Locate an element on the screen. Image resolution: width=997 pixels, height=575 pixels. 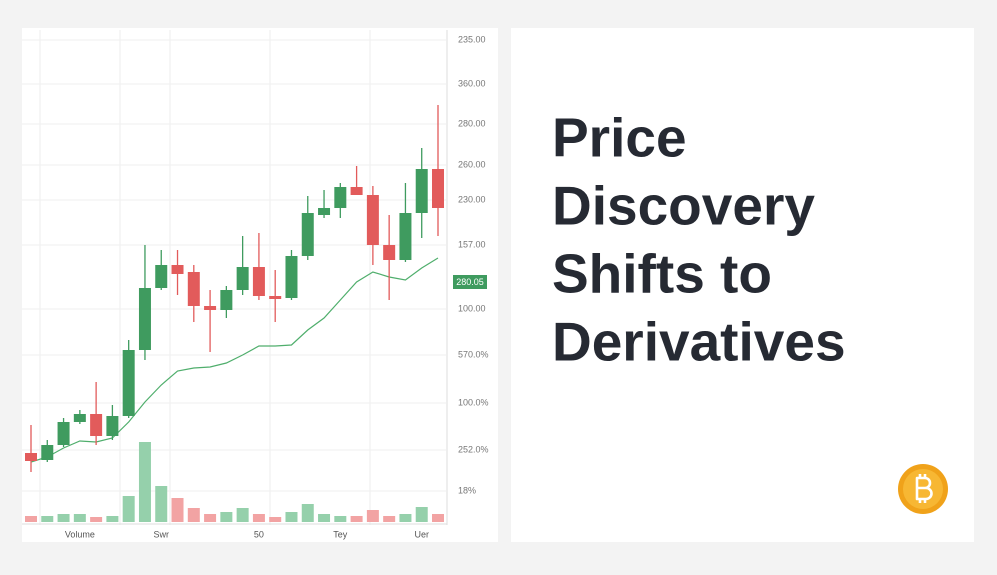
y-tick-label: 157.00 is located at coordinates (472, 244).